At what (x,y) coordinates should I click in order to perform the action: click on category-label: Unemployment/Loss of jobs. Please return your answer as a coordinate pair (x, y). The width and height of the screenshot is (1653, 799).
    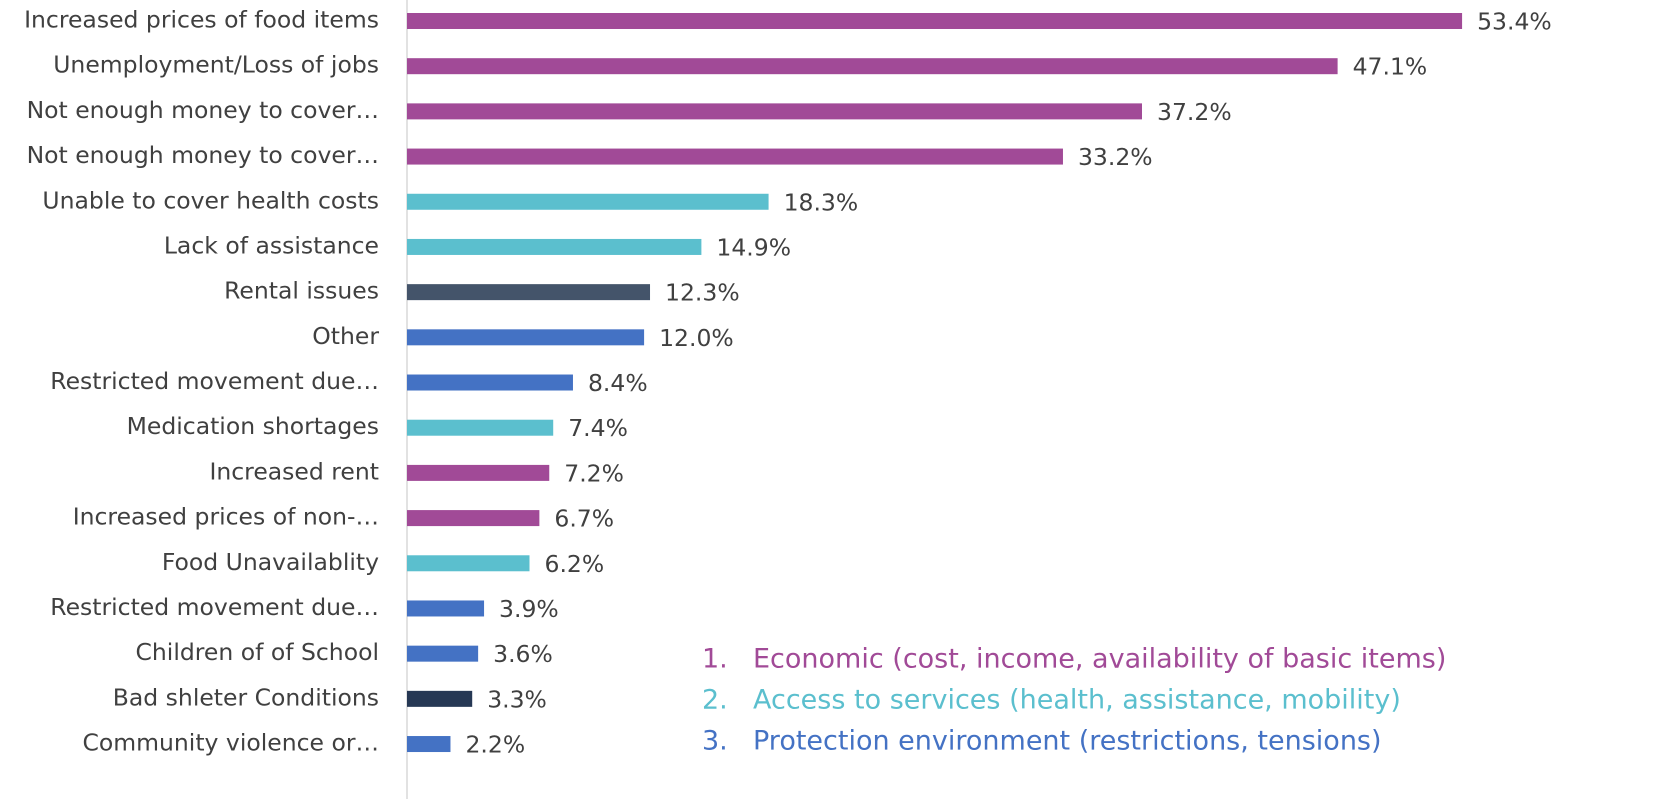
    Looking at the image, I should click on (216, 65).